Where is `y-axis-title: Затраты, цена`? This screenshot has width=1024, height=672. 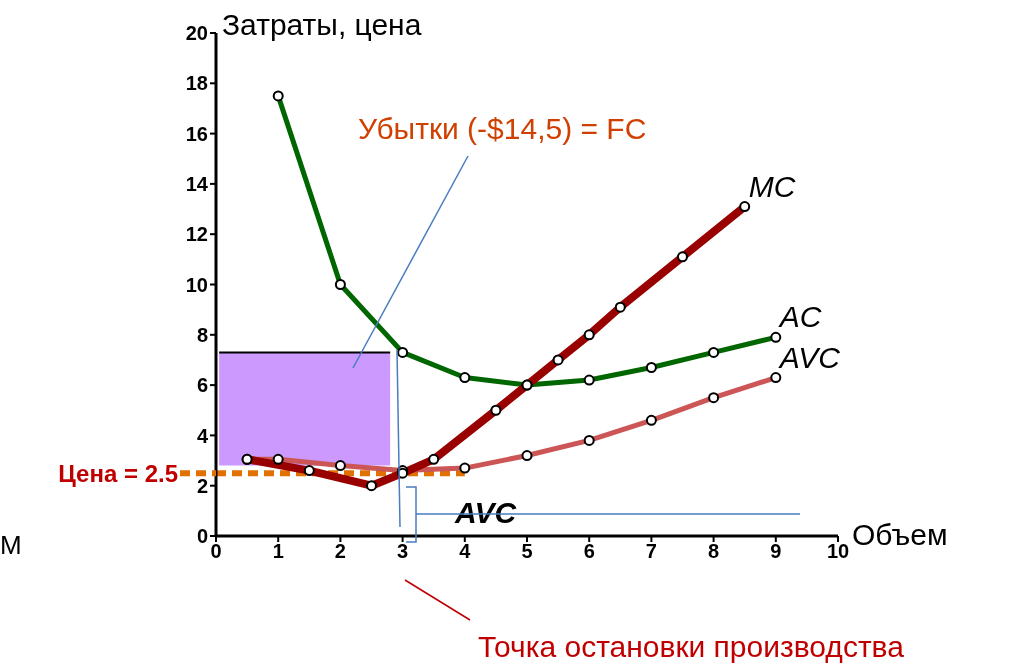
y-axis-title: Затраты, цена is located at coordinates (322, 25).